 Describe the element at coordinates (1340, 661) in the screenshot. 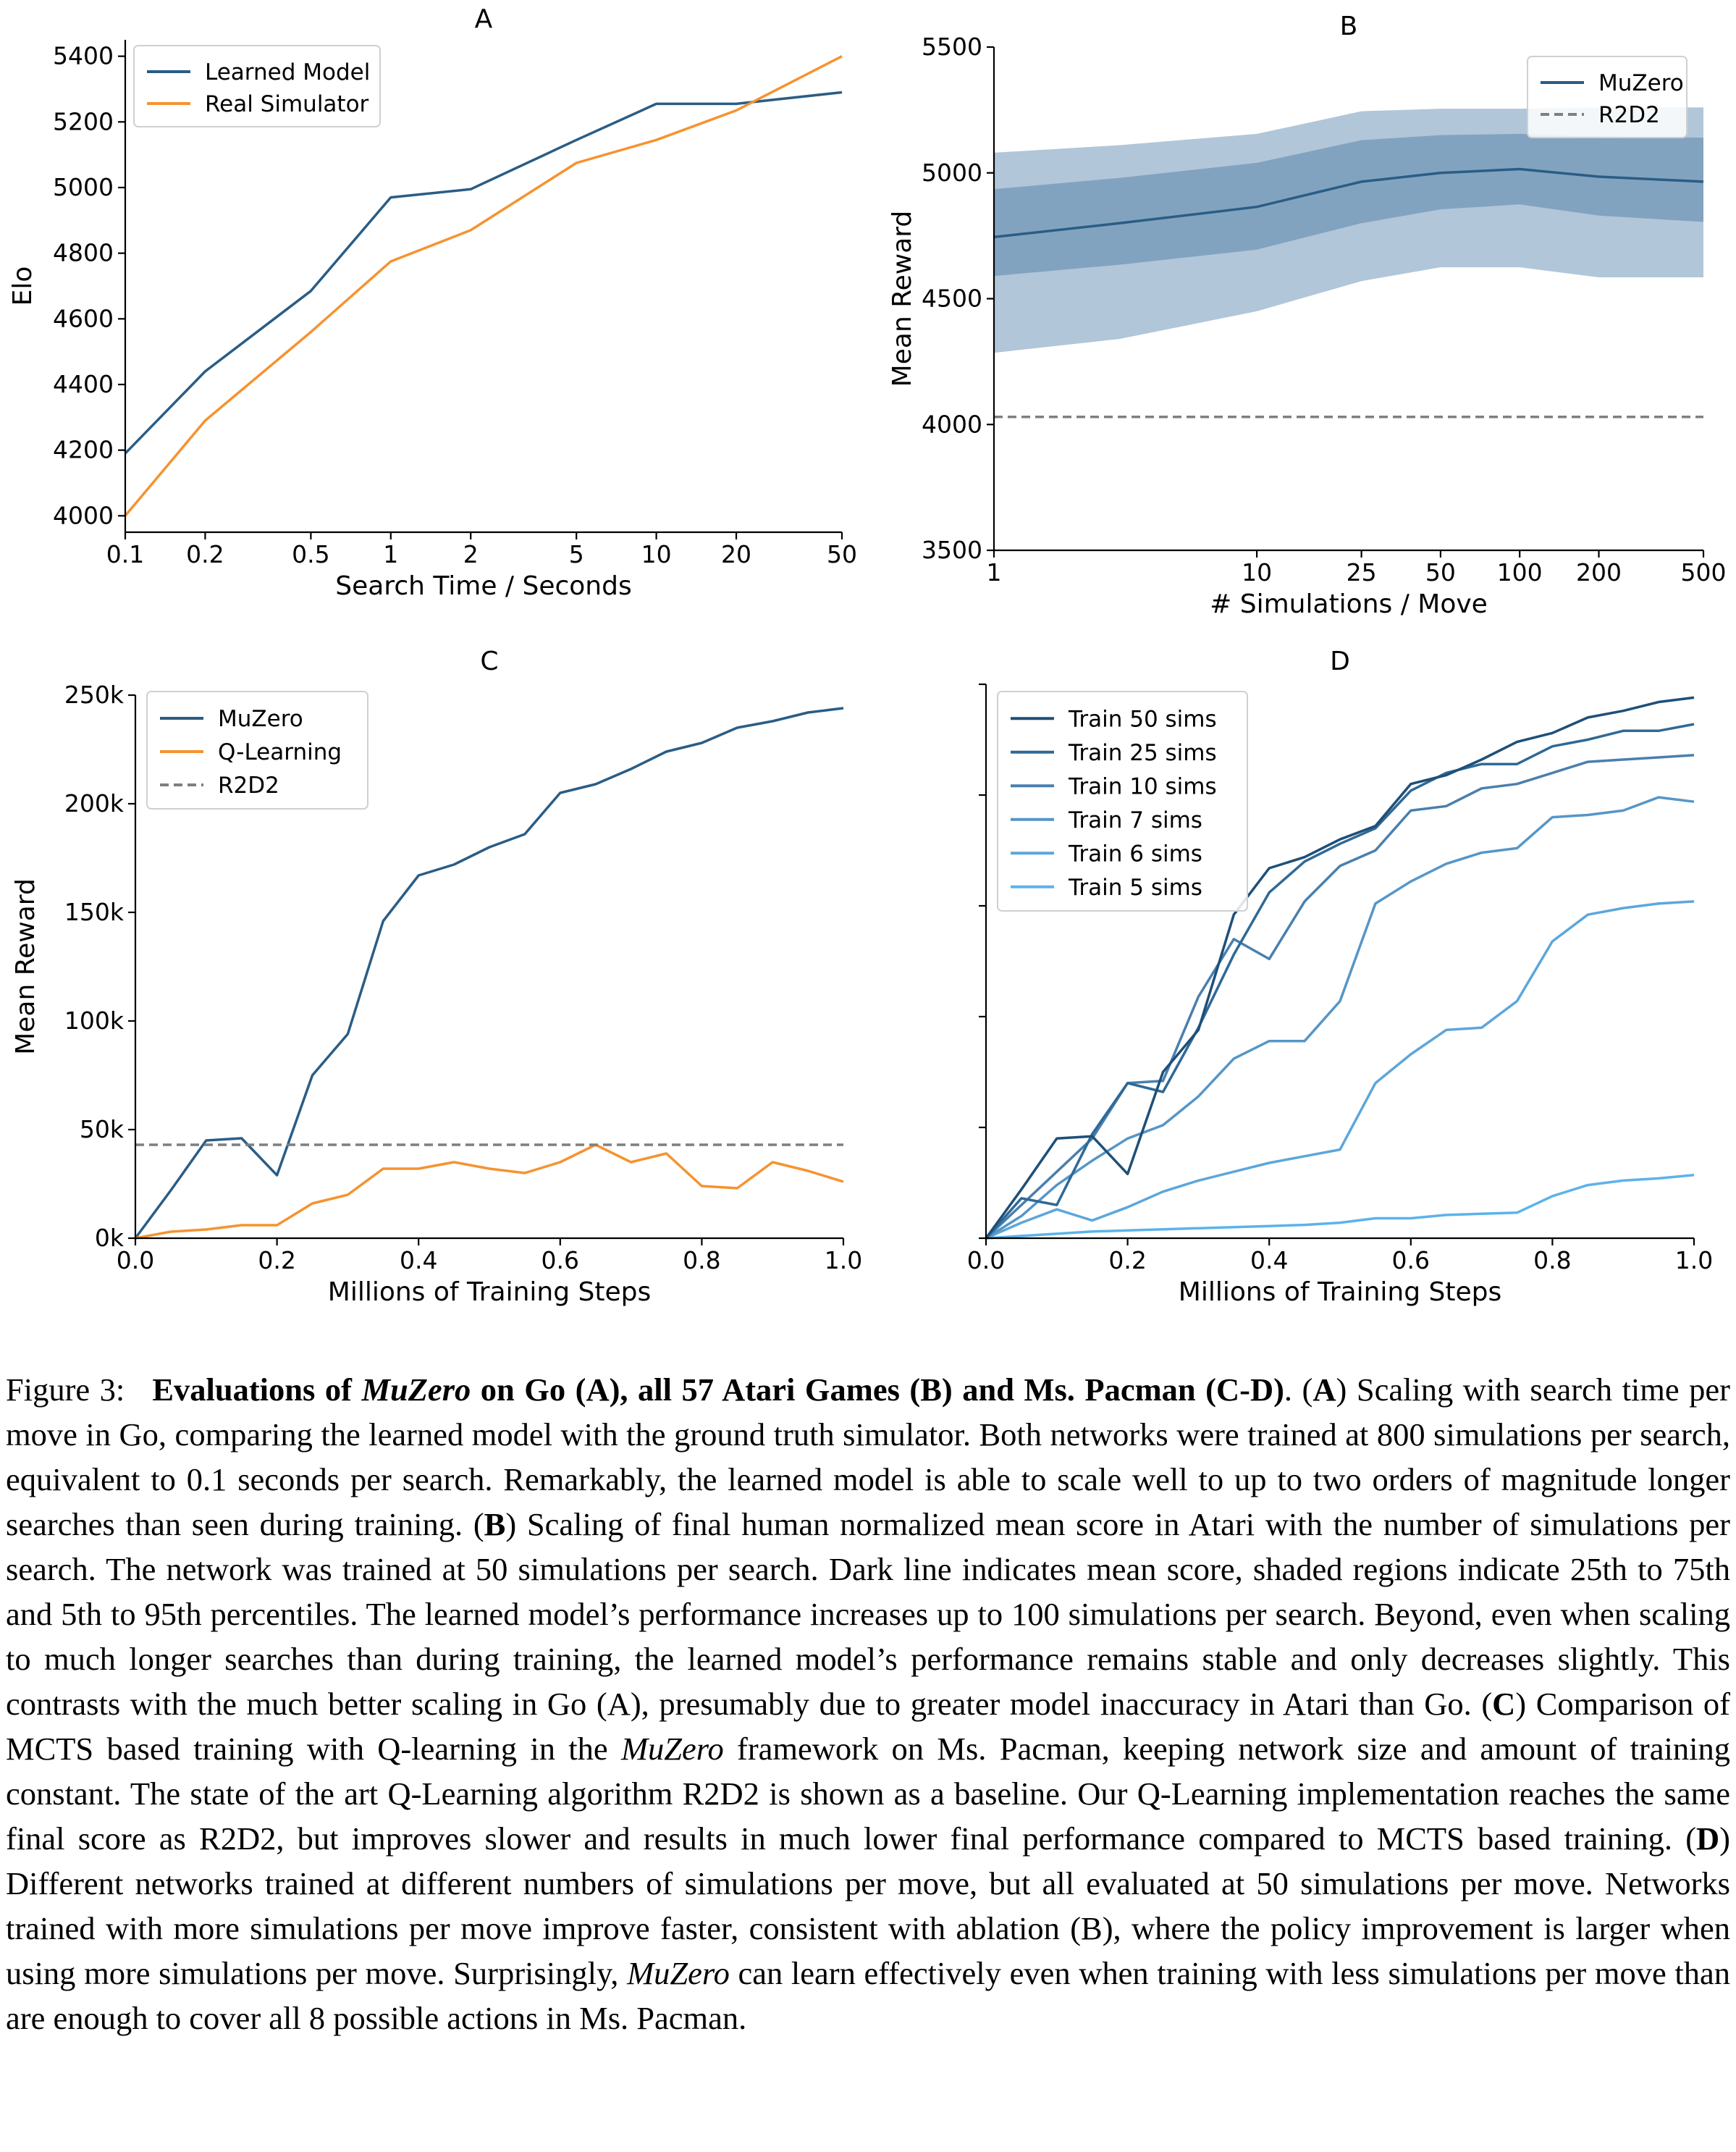

I see `chart-title: D` at that location.